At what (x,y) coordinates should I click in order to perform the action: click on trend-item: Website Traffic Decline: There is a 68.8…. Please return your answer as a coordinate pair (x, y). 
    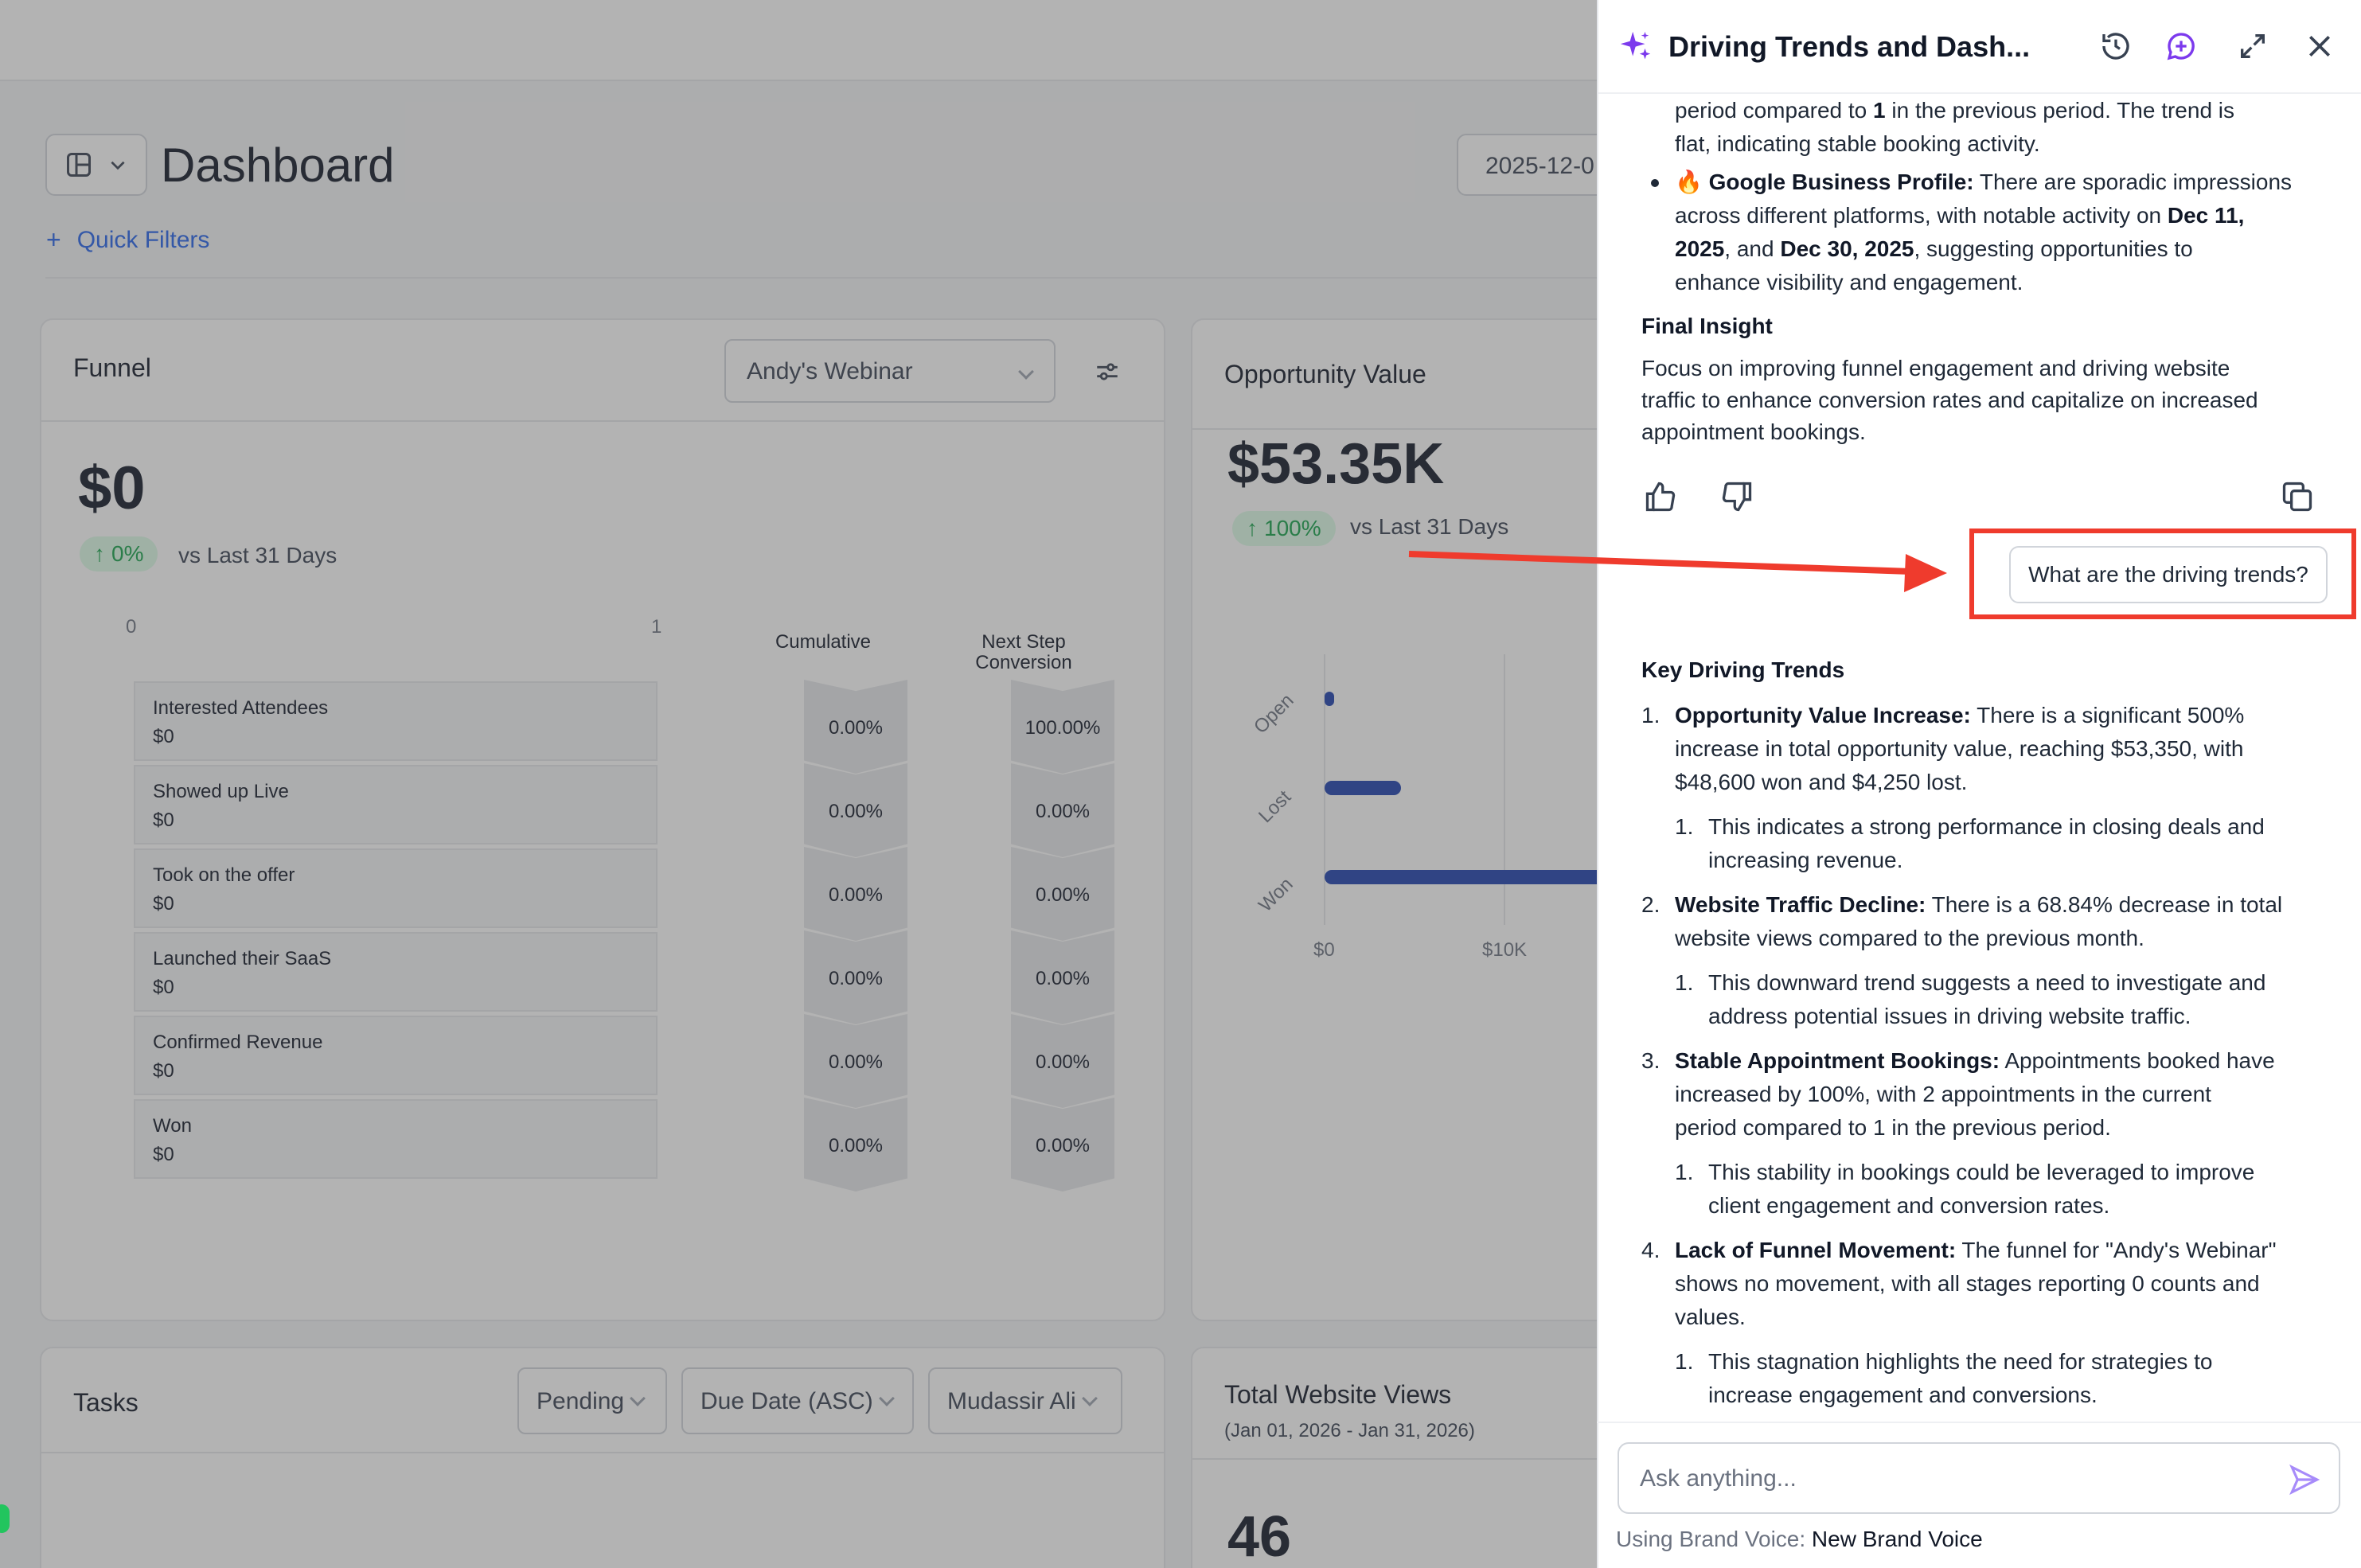
    Looking at the image, I should click on (1979, 904).